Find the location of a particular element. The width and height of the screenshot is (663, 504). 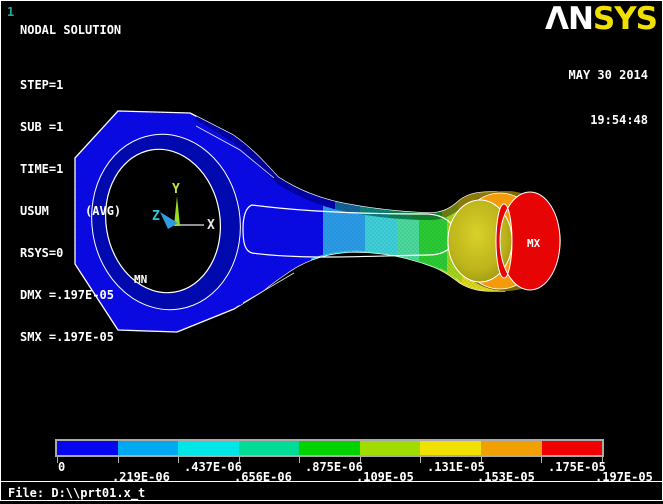

info-time: TIME=1 is located at coordinates (42, 169).